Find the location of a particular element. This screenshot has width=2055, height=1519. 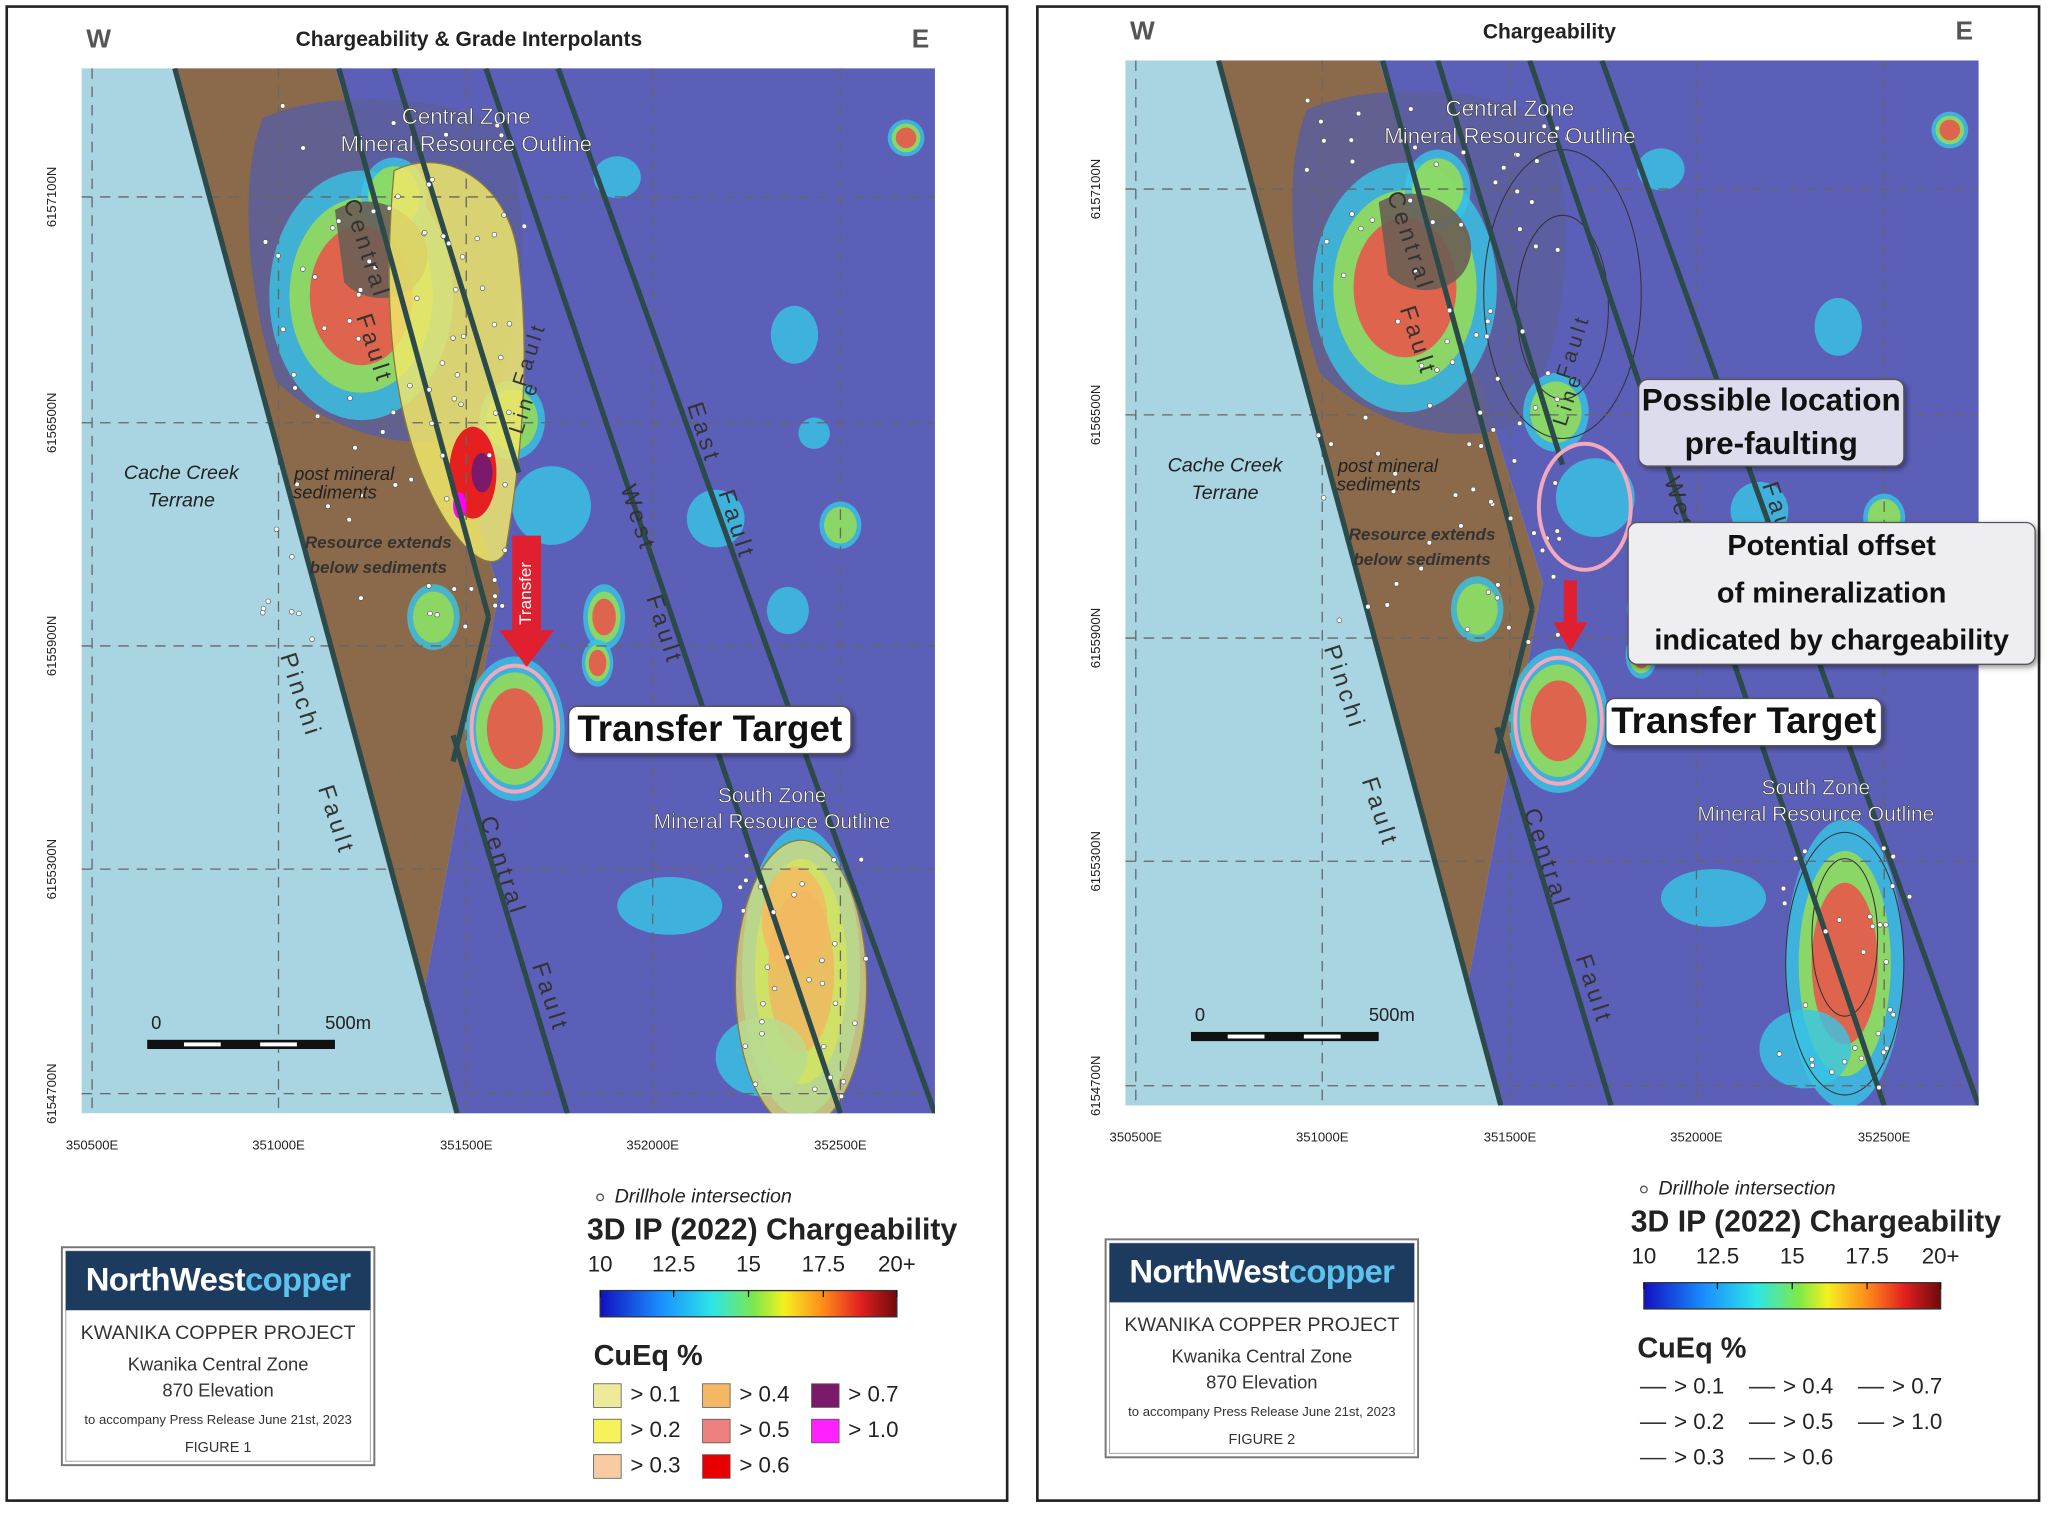

x-tick-label: 351500E is located at coordinates (1510, 1137).